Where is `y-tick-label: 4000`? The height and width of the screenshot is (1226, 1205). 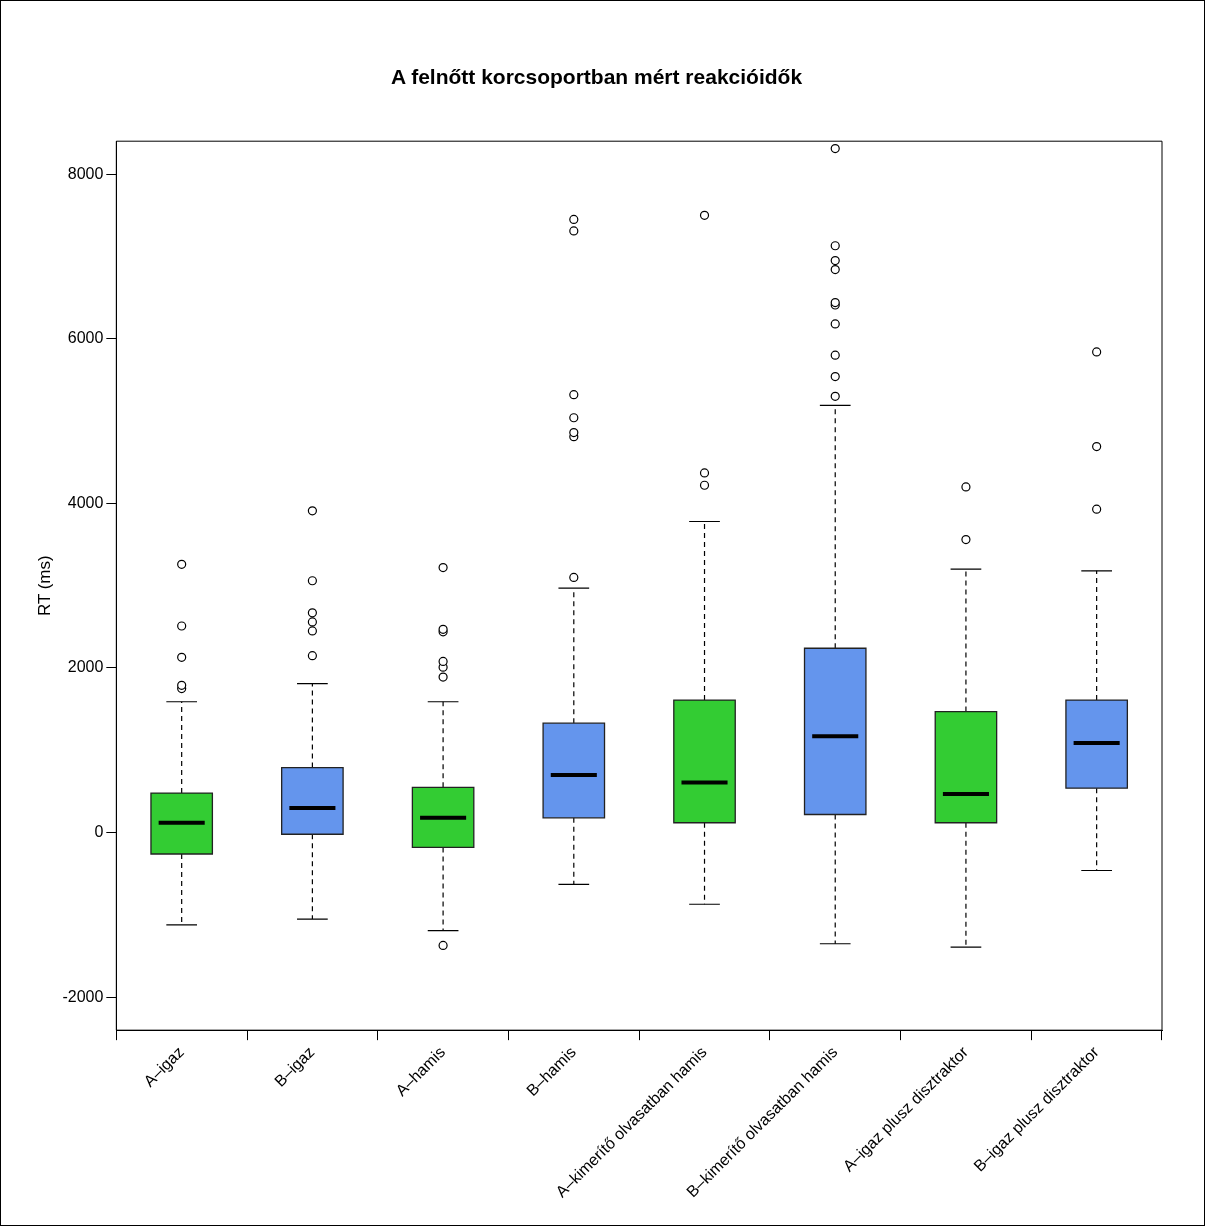
y-tick-label: 4000 is located at coordinates (85, 502).